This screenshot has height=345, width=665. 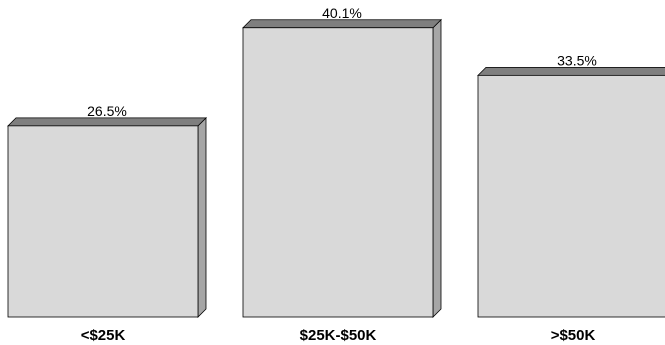 I want to click on bar-side-25k, so click(x=202, y=217).